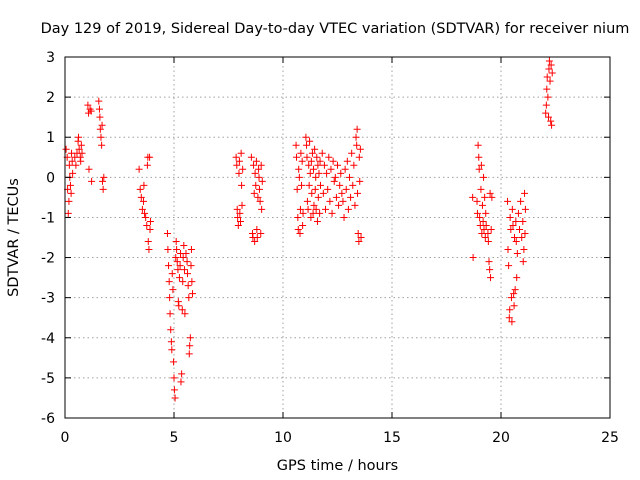 This screenshot has height=480, width=640. I want to click on x-tick-labels: 0 5 10 15 20 25, so click(340, 438).